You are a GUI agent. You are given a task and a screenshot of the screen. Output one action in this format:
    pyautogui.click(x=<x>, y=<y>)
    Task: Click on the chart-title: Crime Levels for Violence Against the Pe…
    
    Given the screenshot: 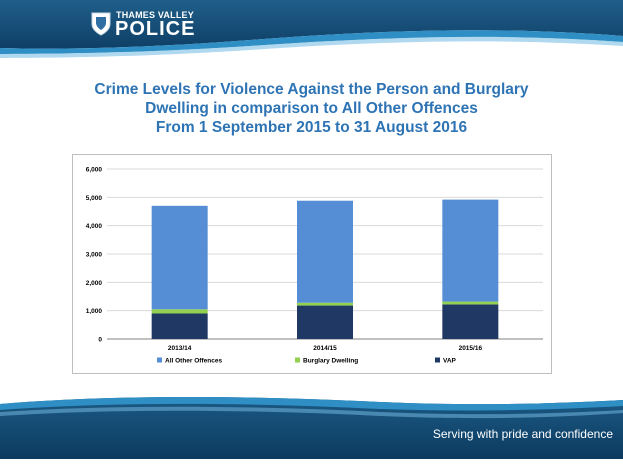 What is the action you would take?
    pyautogui.click(x=311, y=108)
    